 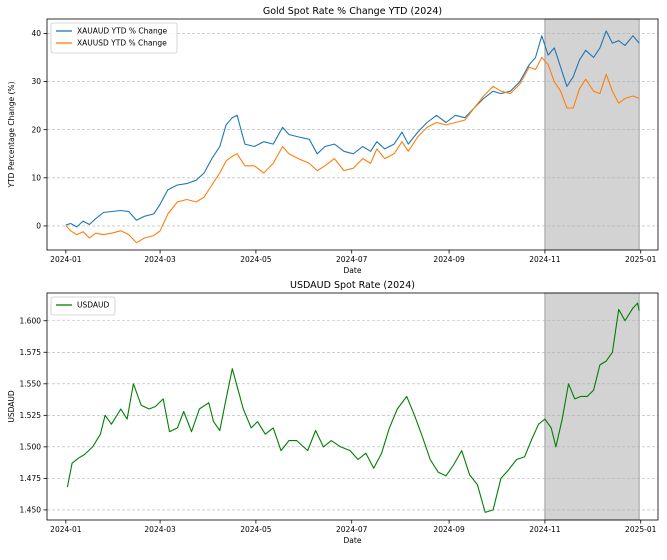 What do you see at coordinates (36, 33) in the screenshot?
I see `y-tick-label: 40` at bounding box center [36, 33].